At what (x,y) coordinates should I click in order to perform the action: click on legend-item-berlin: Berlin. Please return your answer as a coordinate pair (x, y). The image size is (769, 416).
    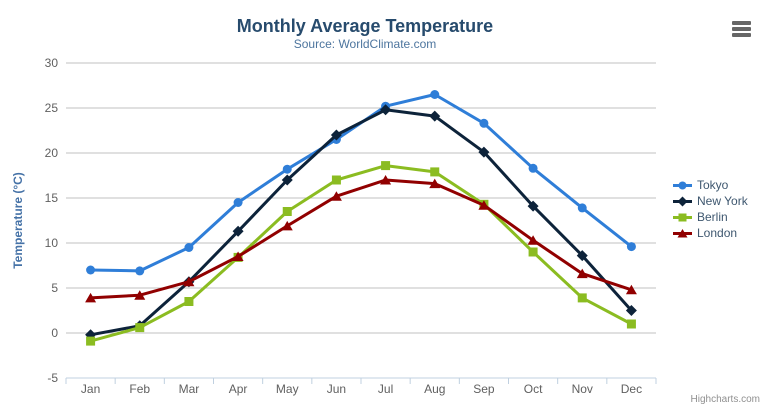
    Looking at the image, I should click on (710, 217).